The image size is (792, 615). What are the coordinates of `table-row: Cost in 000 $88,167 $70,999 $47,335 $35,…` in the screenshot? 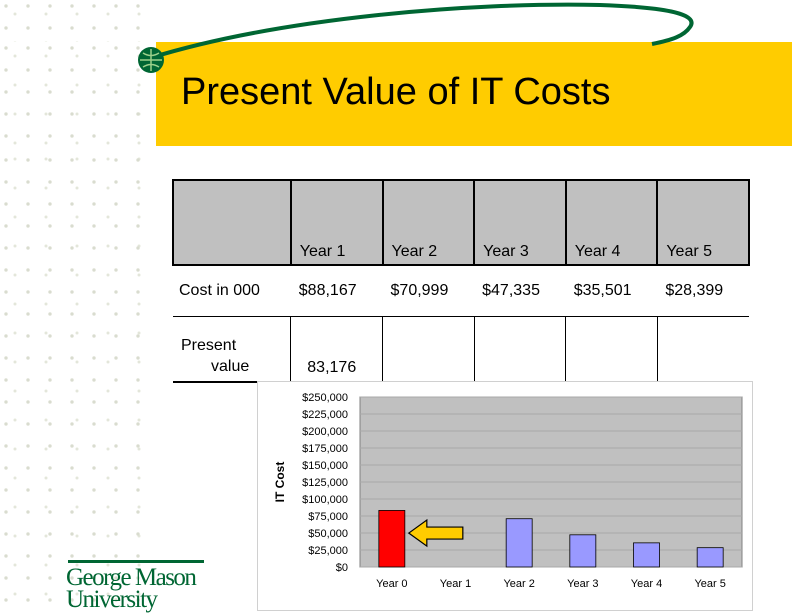 It's located at (461, 291).